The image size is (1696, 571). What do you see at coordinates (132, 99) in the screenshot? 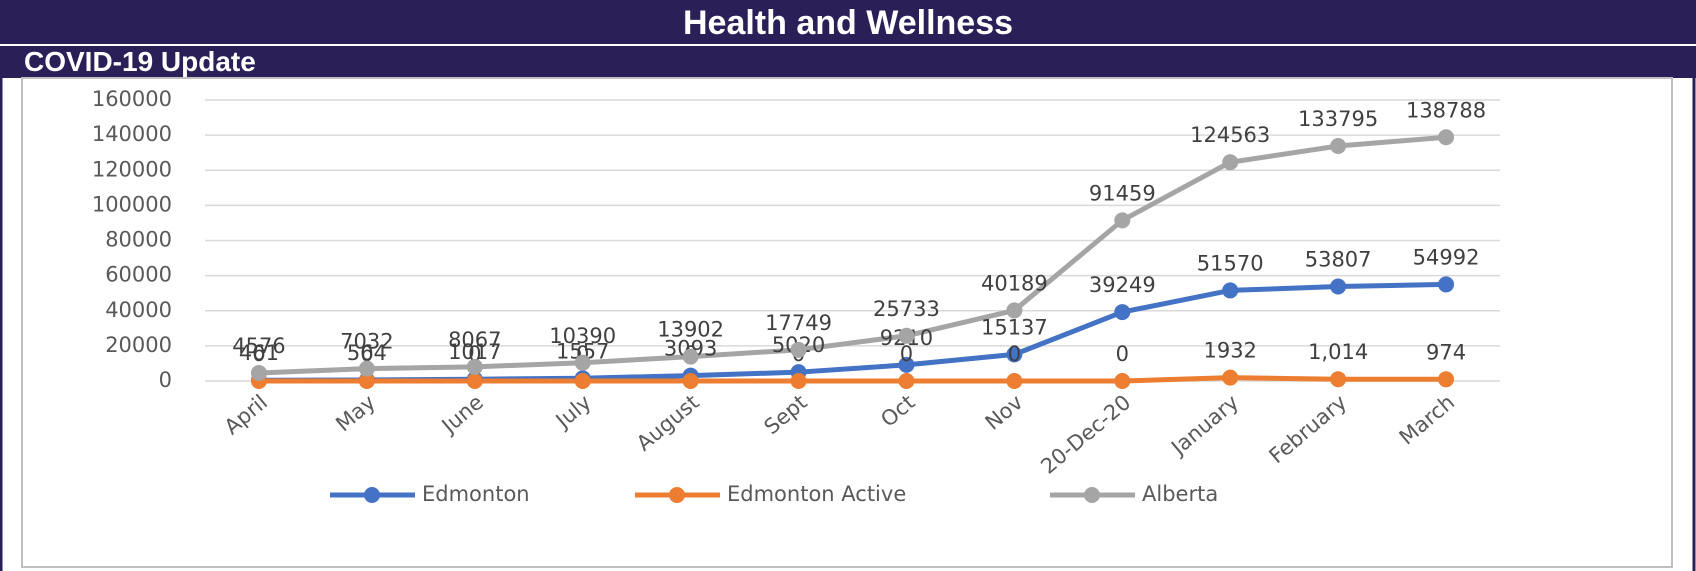
I see `y-tick-label: 160000` at bounding box center [132, 99].